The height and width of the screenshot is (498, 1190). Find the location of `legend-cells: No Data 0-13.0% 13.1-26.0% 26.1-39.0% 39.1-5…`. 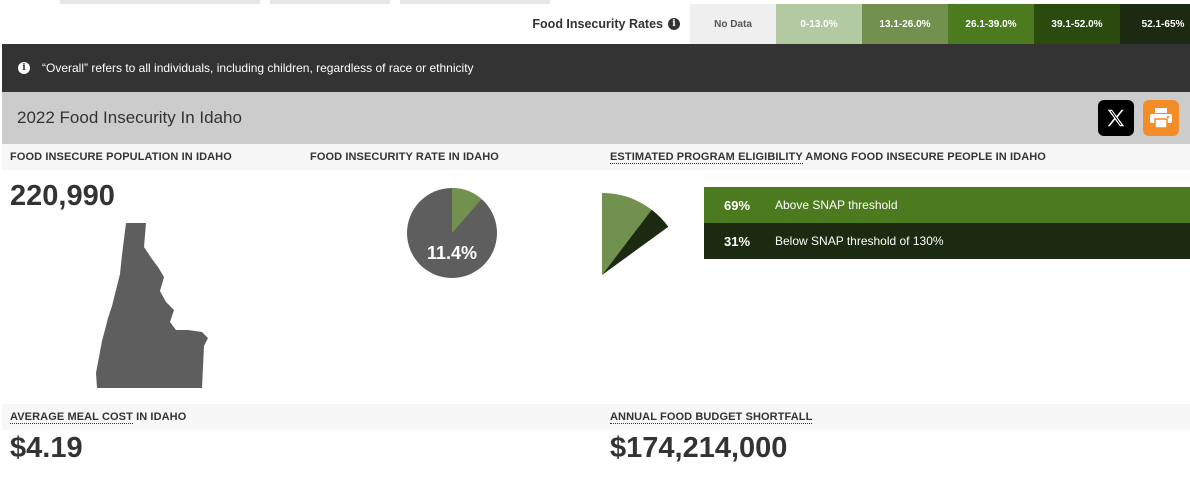

legend-cells: No Data 0-13.0% 13.1-26.0% 26.1-39.0% 39.1-5… is located at coordinates (940, 24).